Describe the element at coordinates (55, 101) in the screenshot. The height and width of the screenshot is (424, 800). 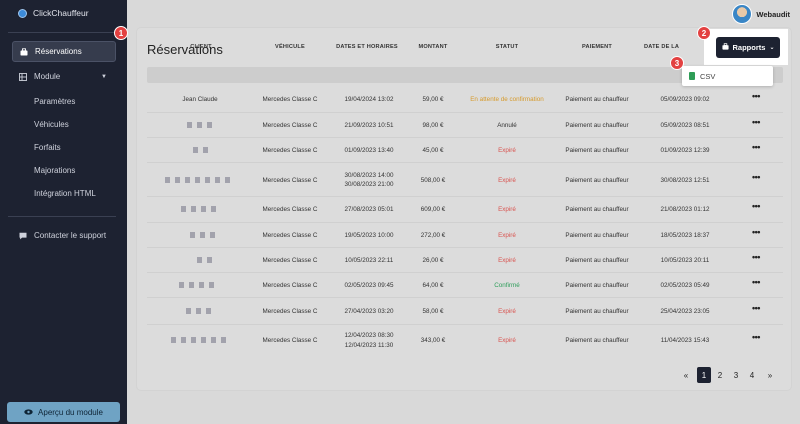
I see `sidebar-item-parametres: Paramètres` at that location.